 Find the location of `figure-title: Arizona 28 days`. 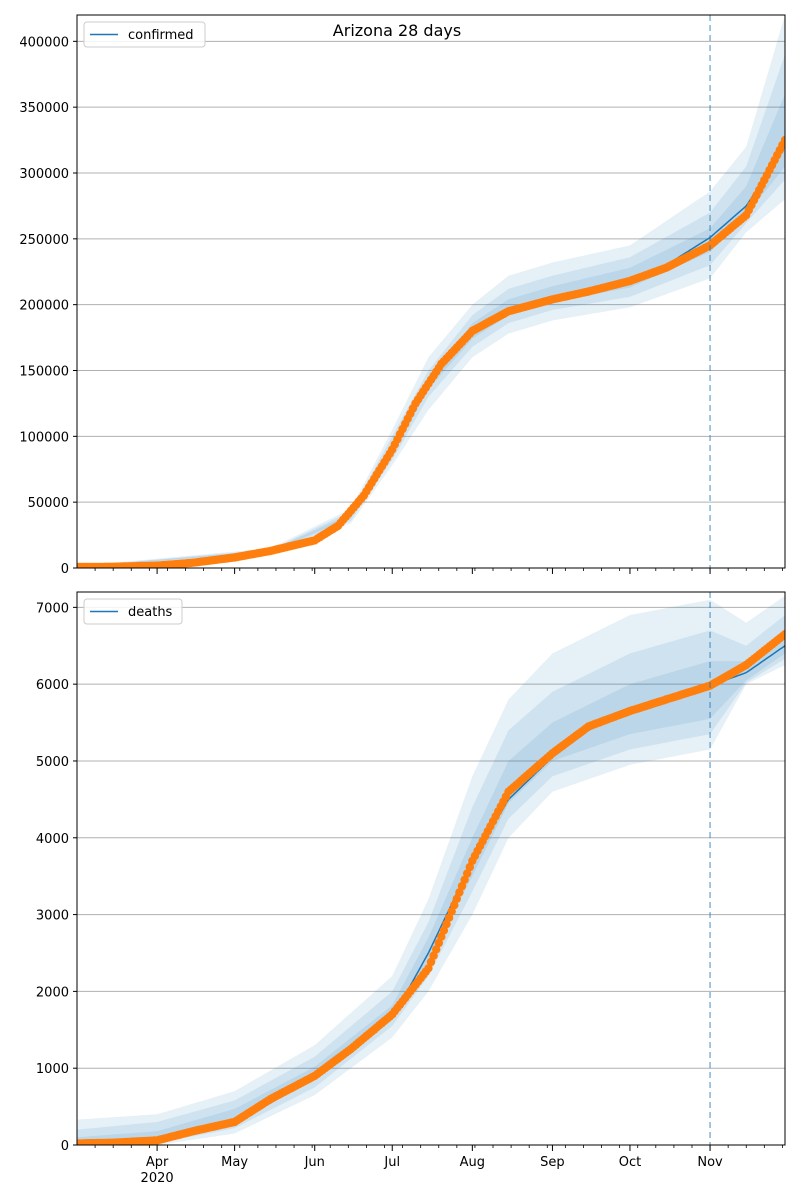

figure-title: Arizona 28 days is located at coordinates (397, 30).